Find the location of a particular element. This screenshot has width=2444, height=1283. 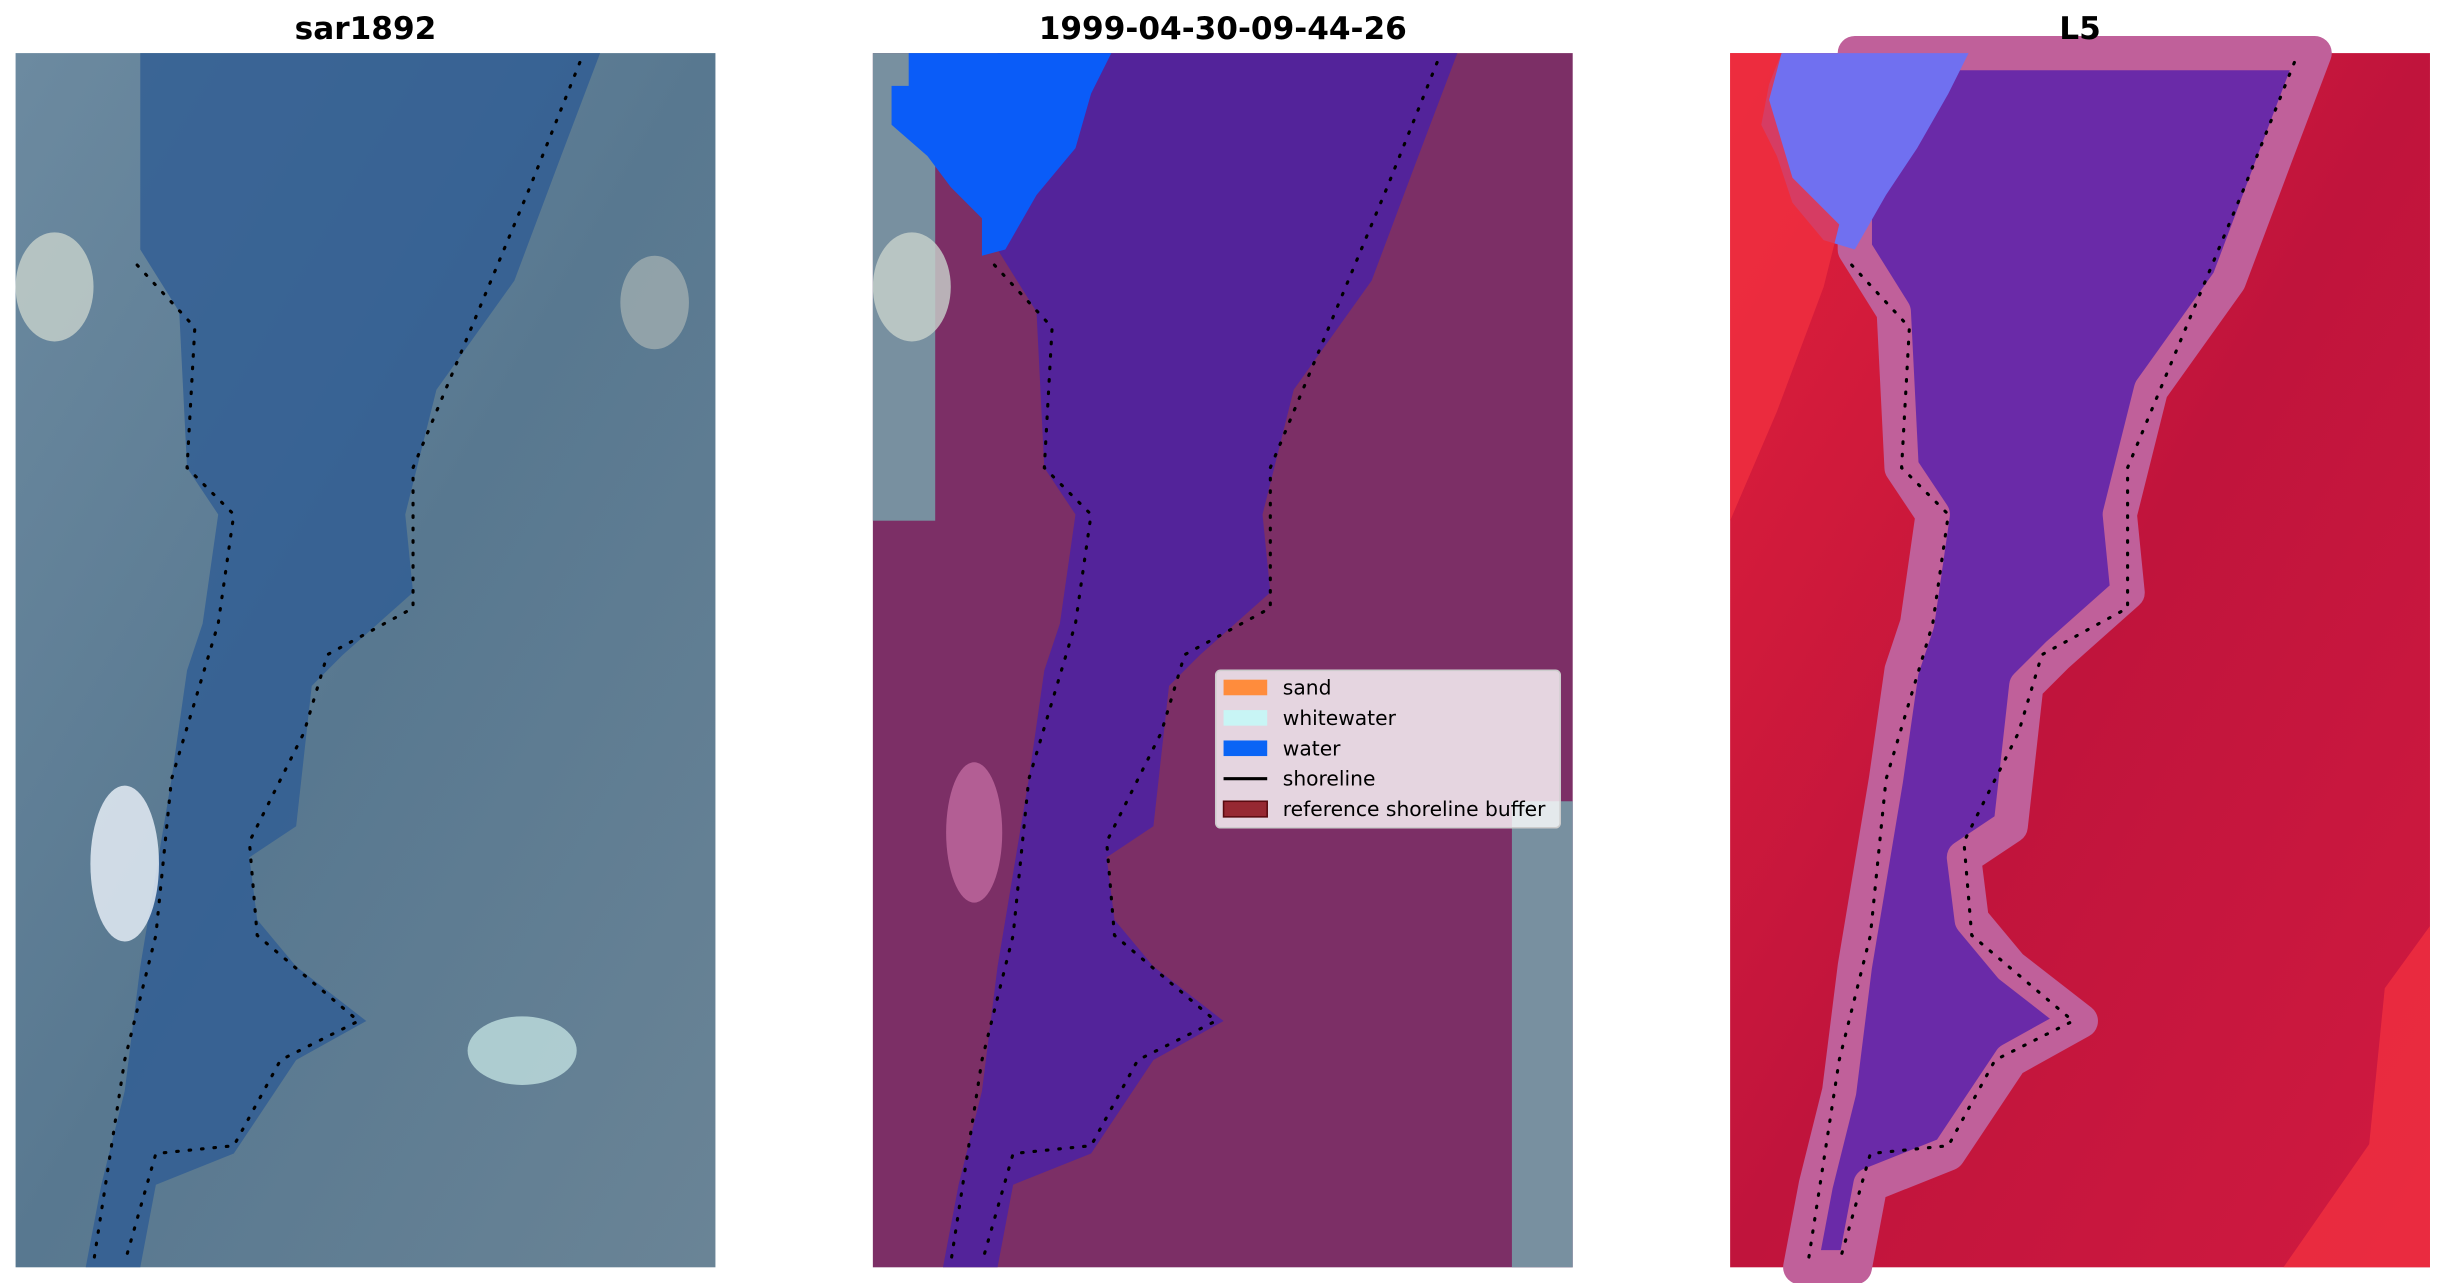

legend-label: shoreline is located at coordinates (1329, 779).